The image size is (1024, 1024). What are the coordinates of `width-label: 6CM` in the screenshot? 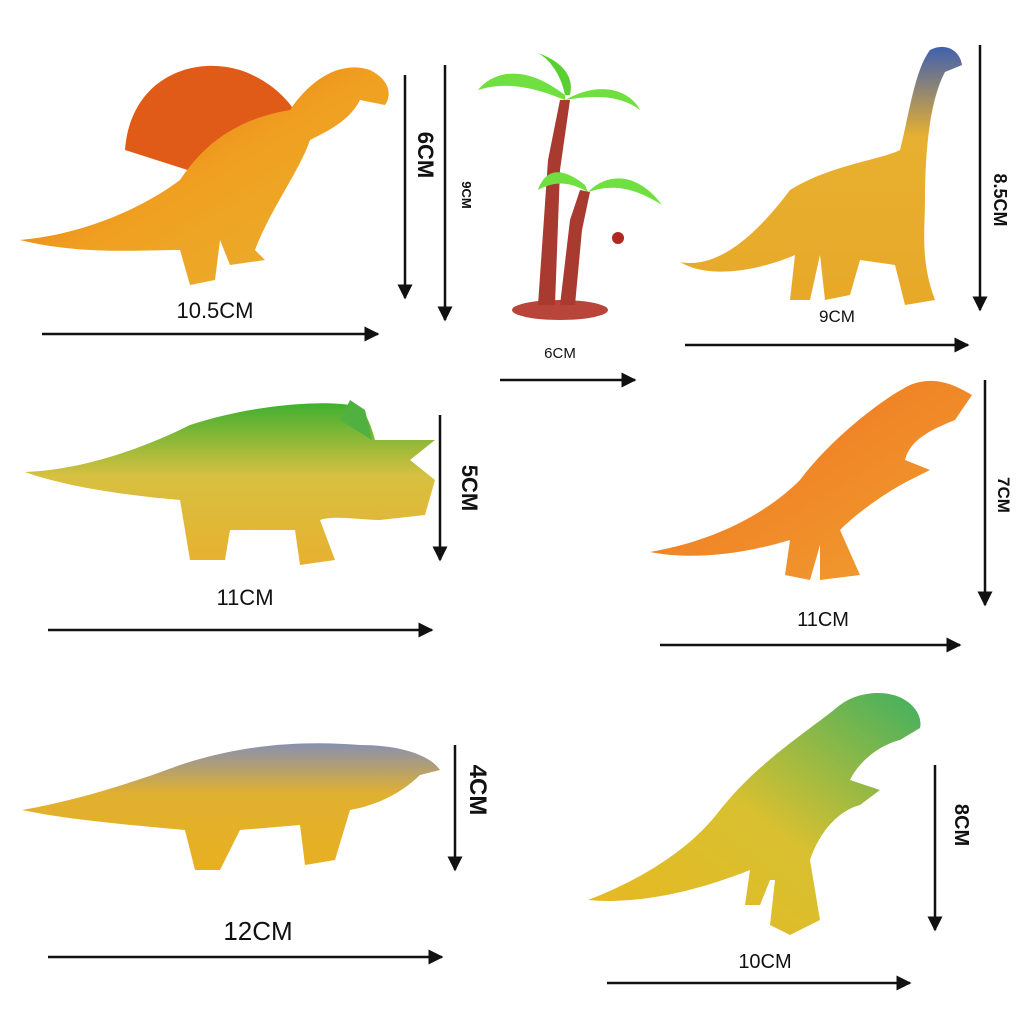 It's located at (560, 353).